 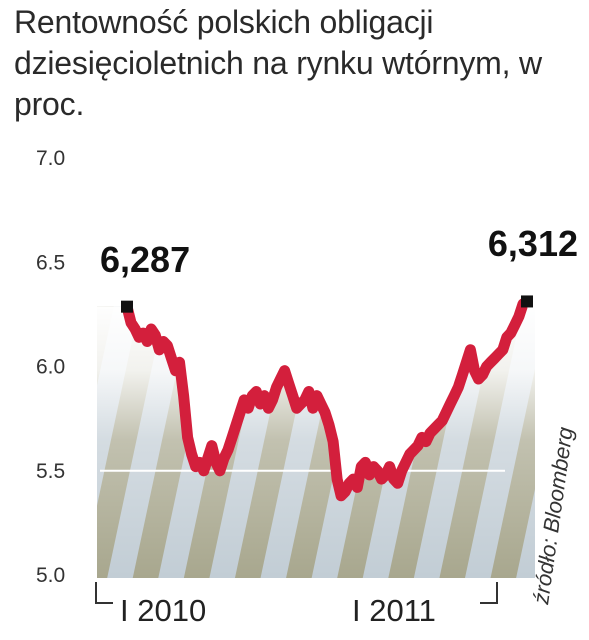 I want to click on end-marker, so click(x=527, y=301).